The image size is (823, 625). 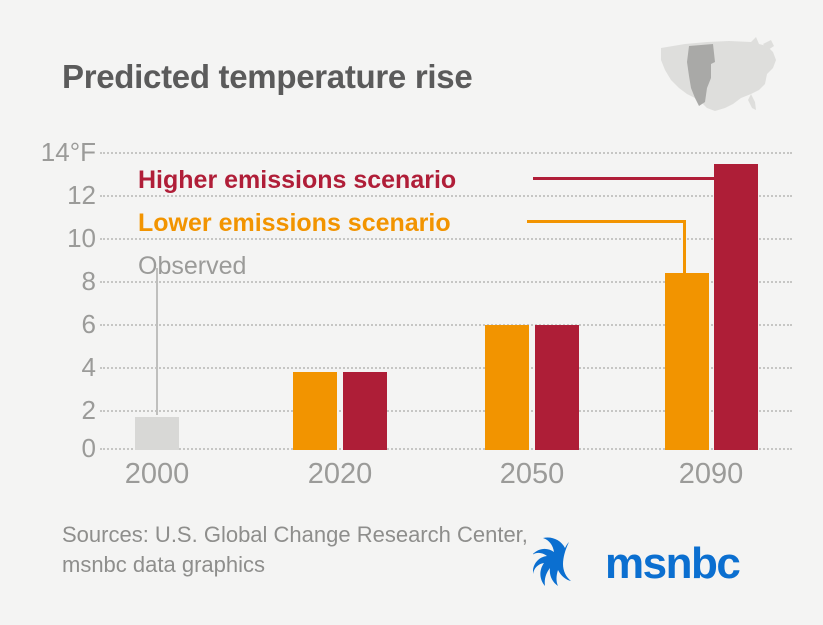 I want to click on leader-line-higher, so click(x=624, y=178).